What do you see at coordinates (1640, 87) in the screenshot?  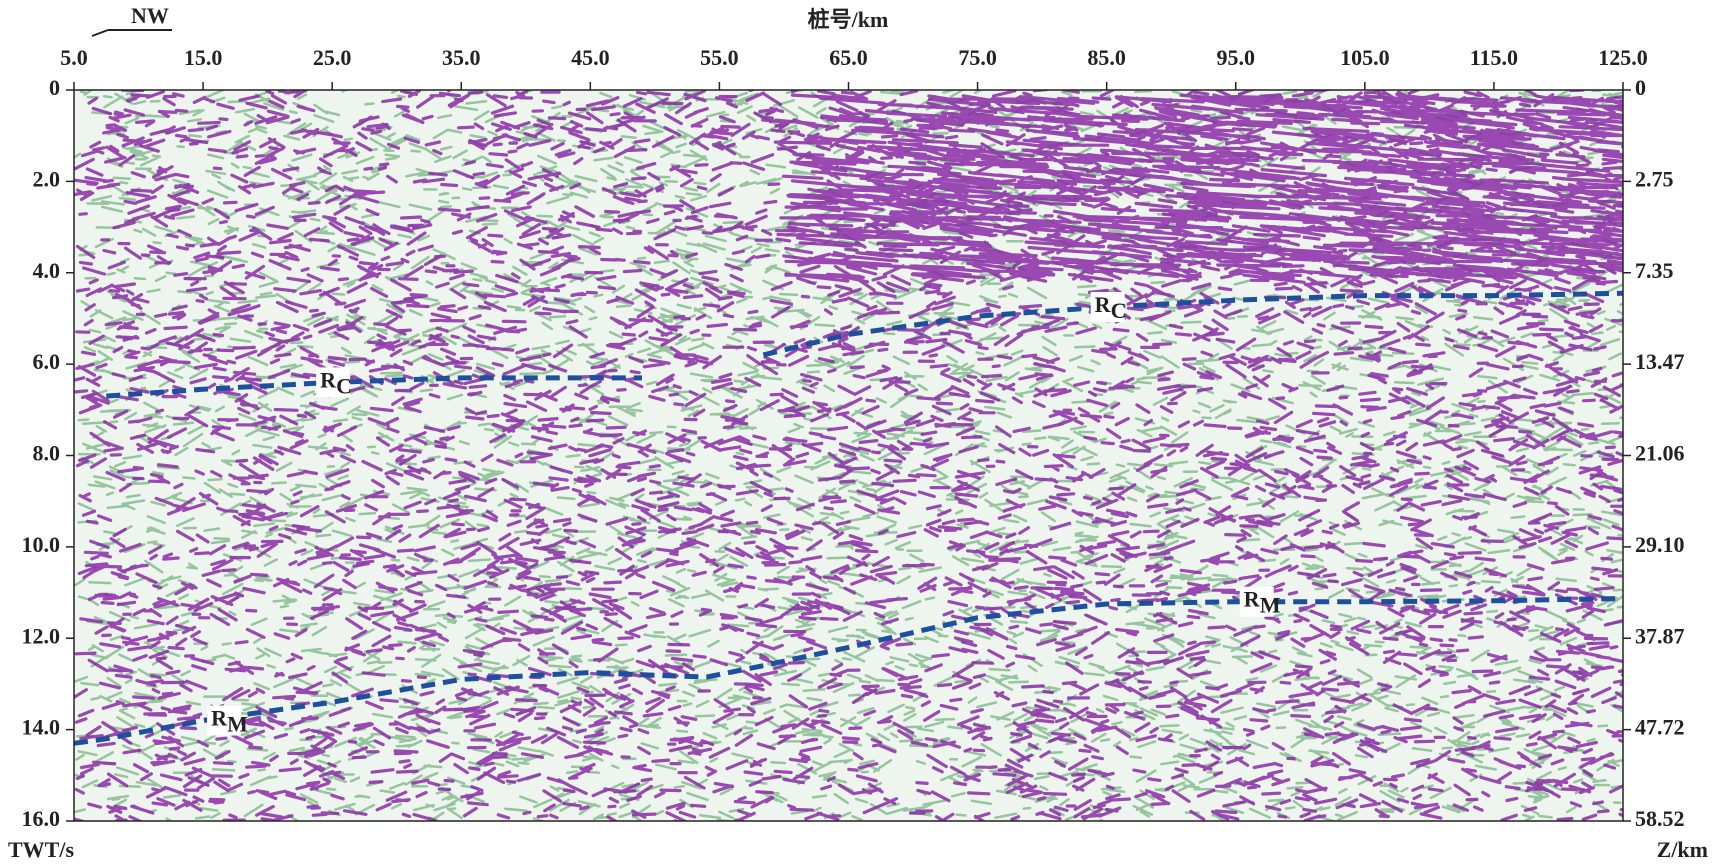 I see `y2-tick-label: 0` at bounding box center [1640, 87].